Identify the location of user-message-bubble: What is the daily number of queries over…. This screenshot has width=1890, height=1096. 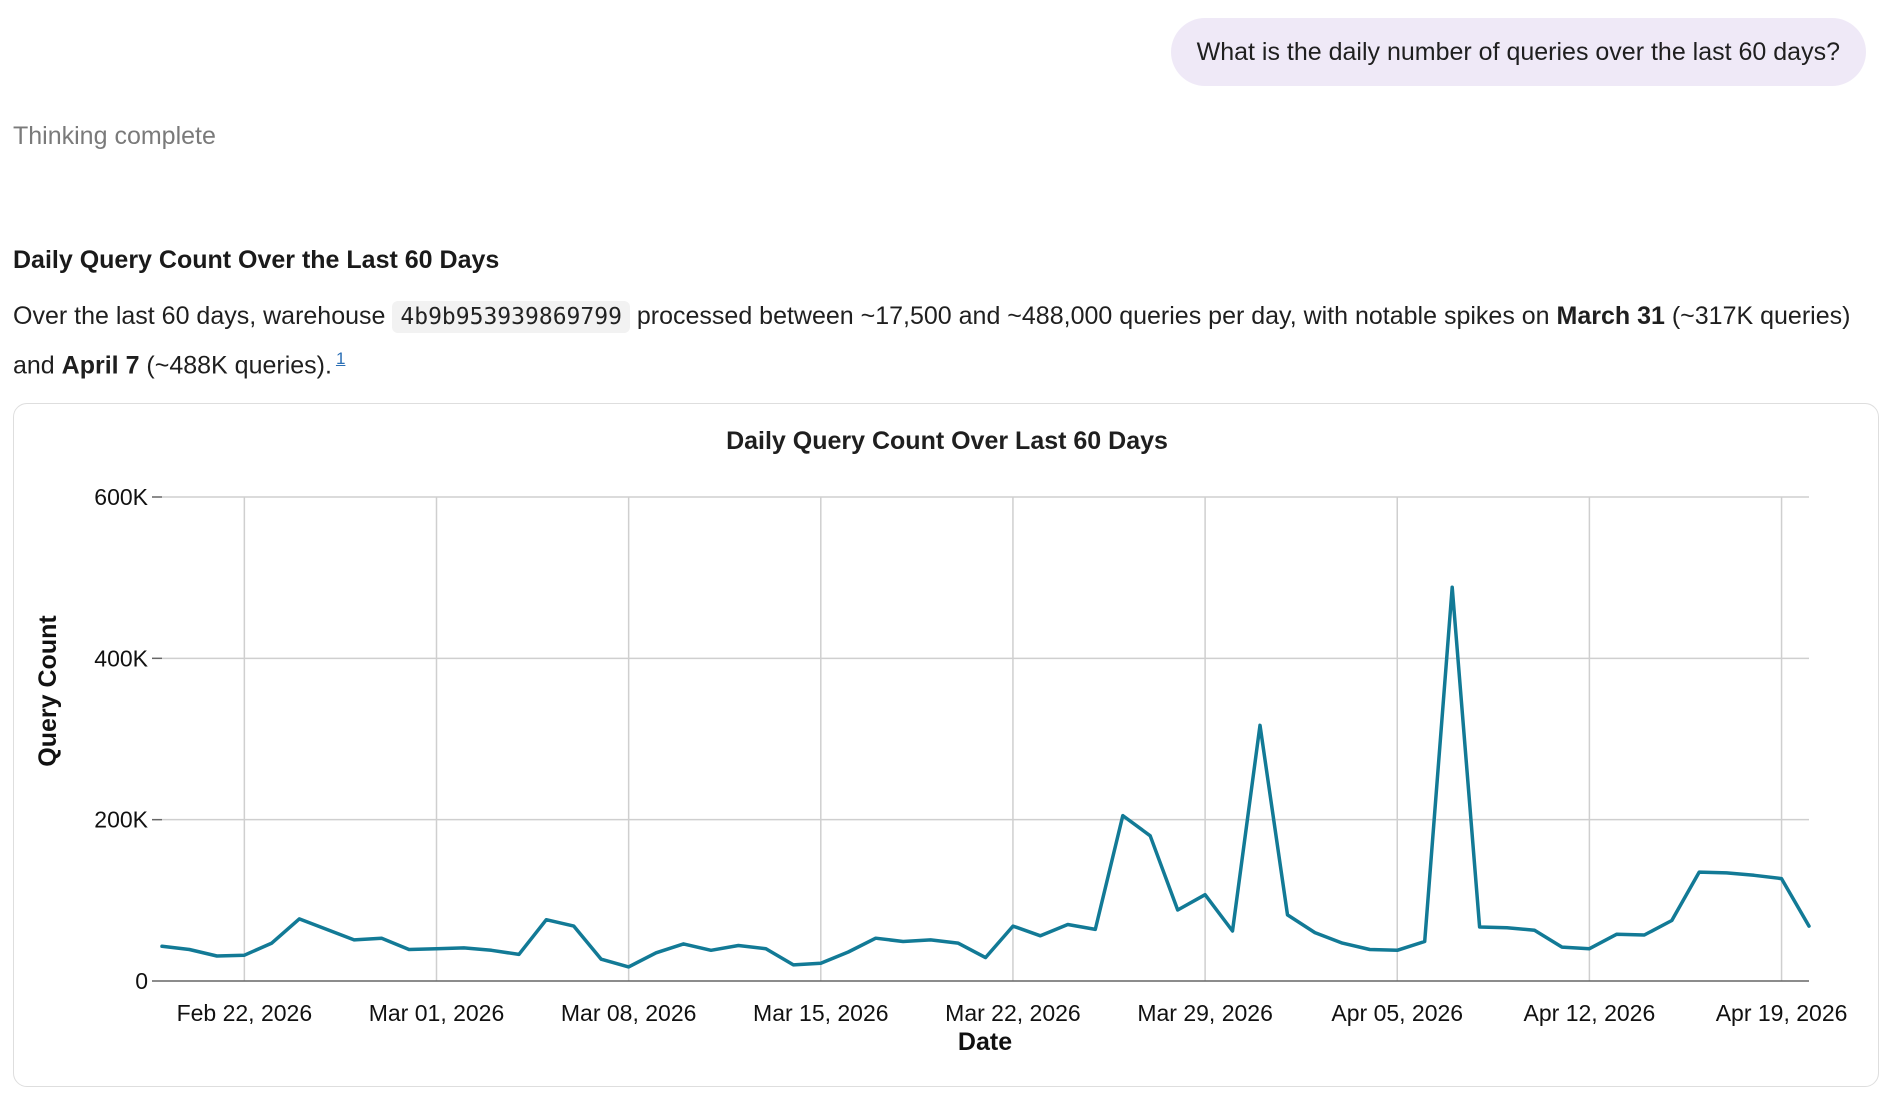
(1518, 52).